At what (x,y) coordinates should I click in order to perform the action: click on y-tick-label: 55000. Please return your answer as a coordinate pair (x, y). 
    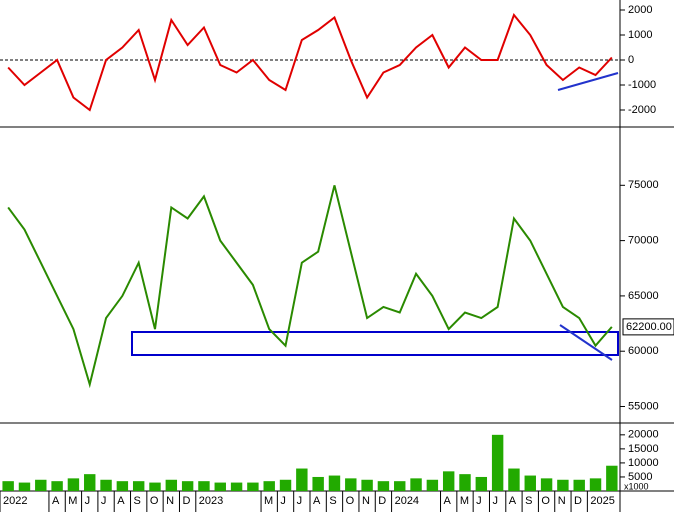
    Looking at the image, I should click on (643, 406).